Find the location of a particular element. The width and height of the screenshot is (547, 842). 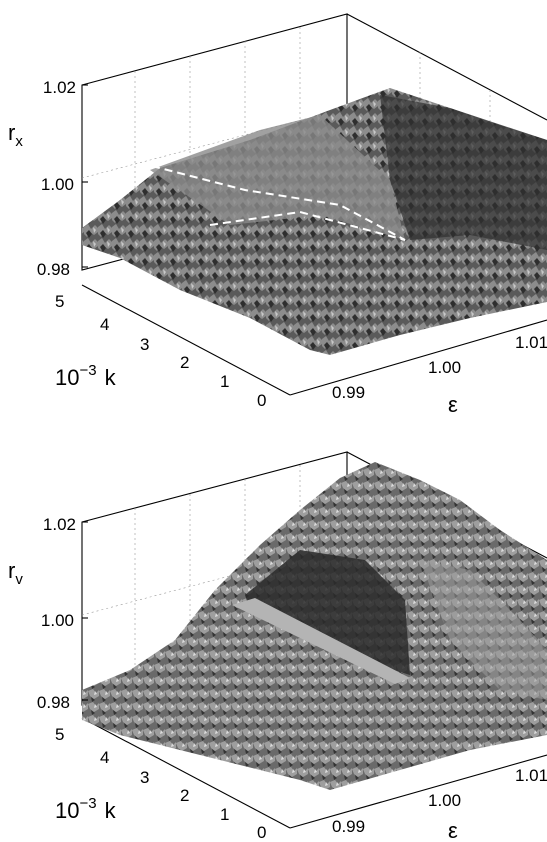

box-floor-front is located at coordinates (418, 357).